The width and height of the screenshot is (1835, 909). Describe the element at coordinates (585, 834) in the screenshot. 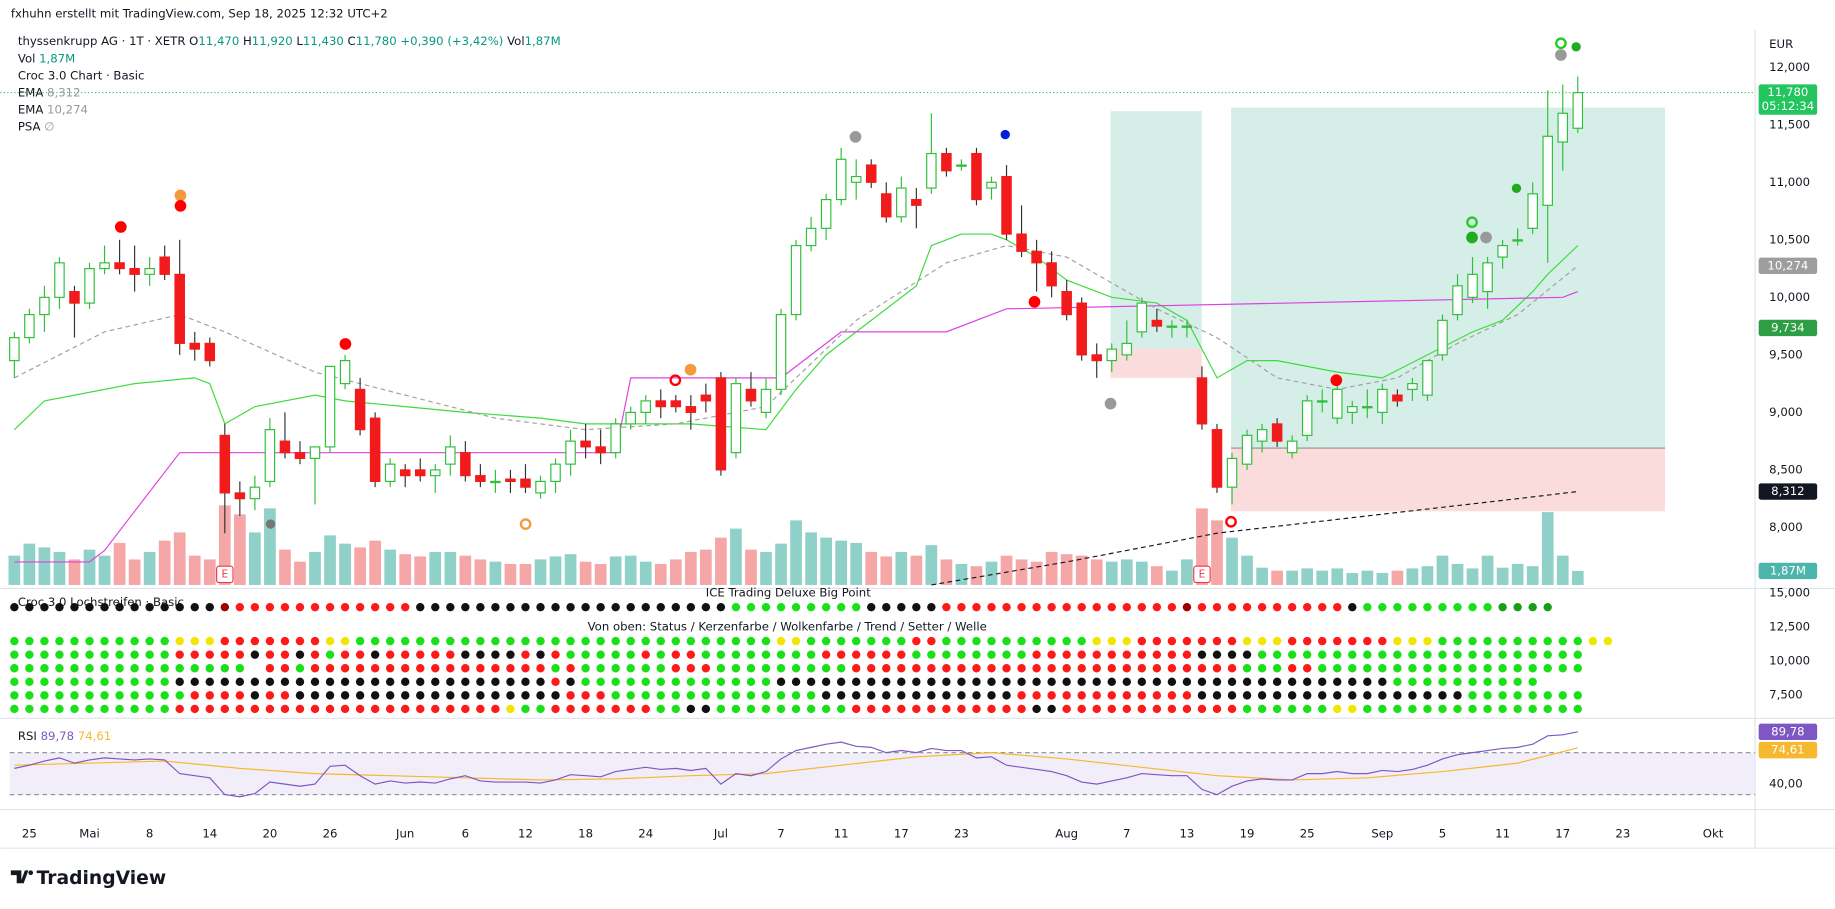

I see `x-tick-label: 18` at that location.